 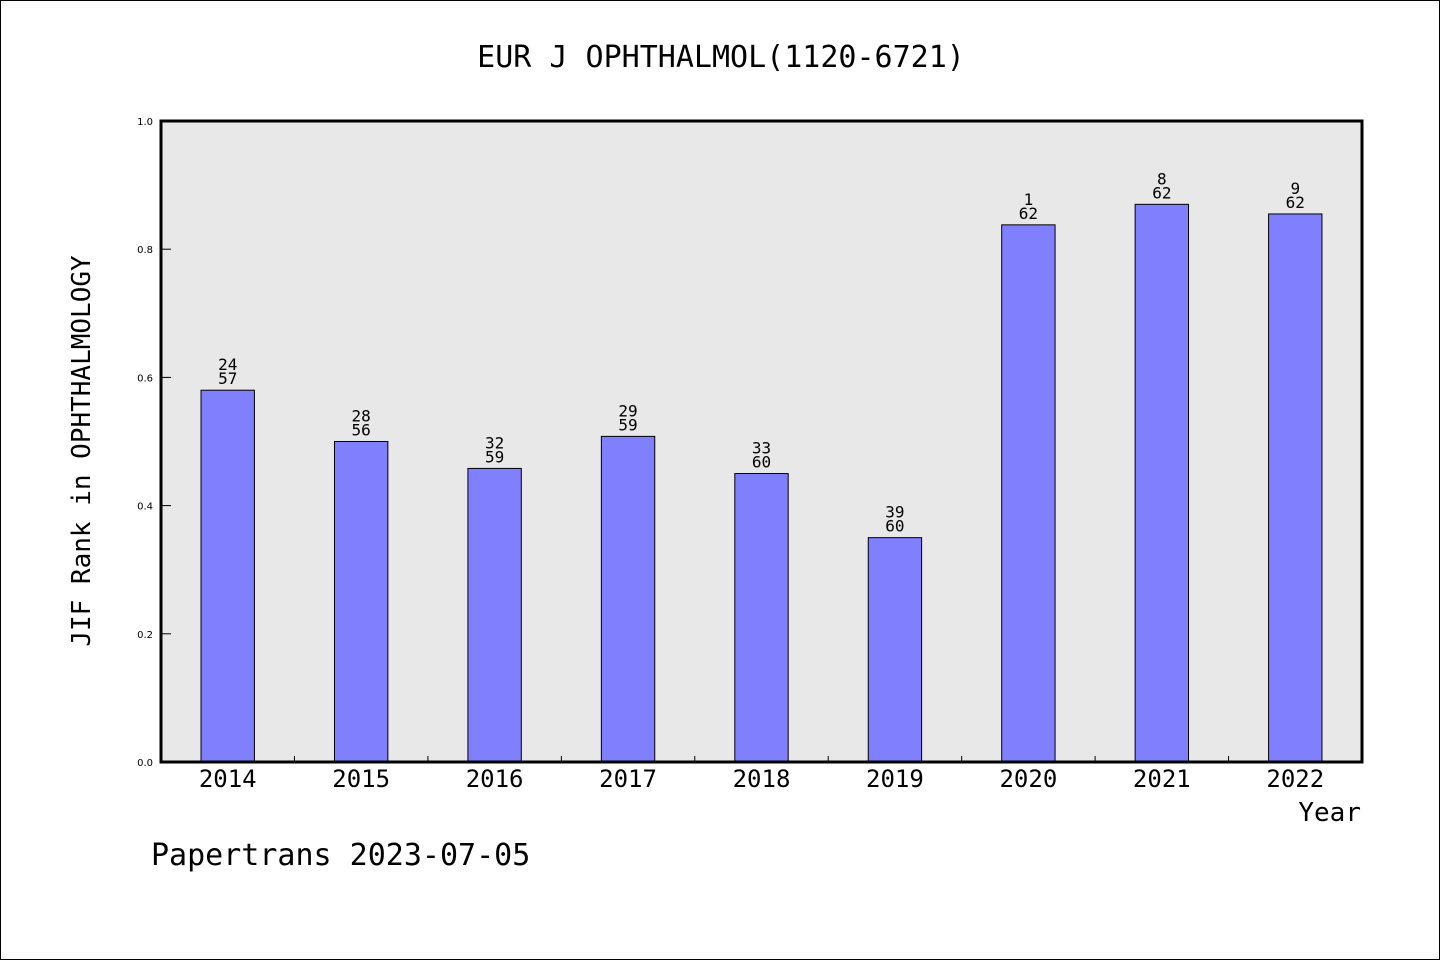 What do you see at coordinates (145, 122) in the screenshot?
I see `y-tick-label: 1.0` at bounding box center [145, 122].